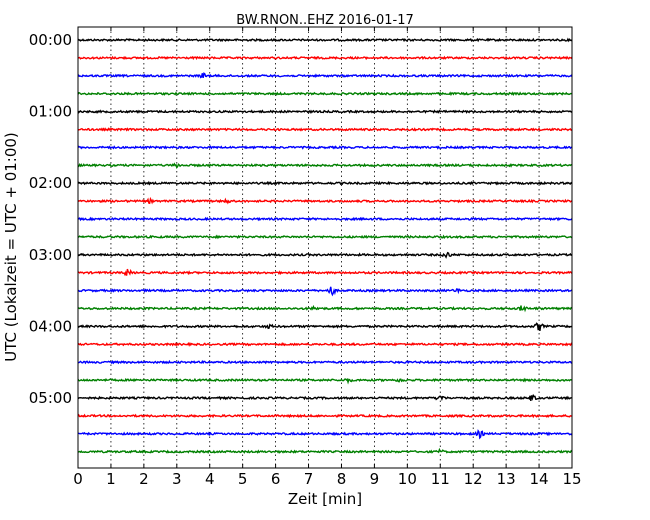 This screenshot has height=520, width=650. Describe the element at coordinates (78, 479) in the screenshot. I see `x-tick-label: 0` at that location.